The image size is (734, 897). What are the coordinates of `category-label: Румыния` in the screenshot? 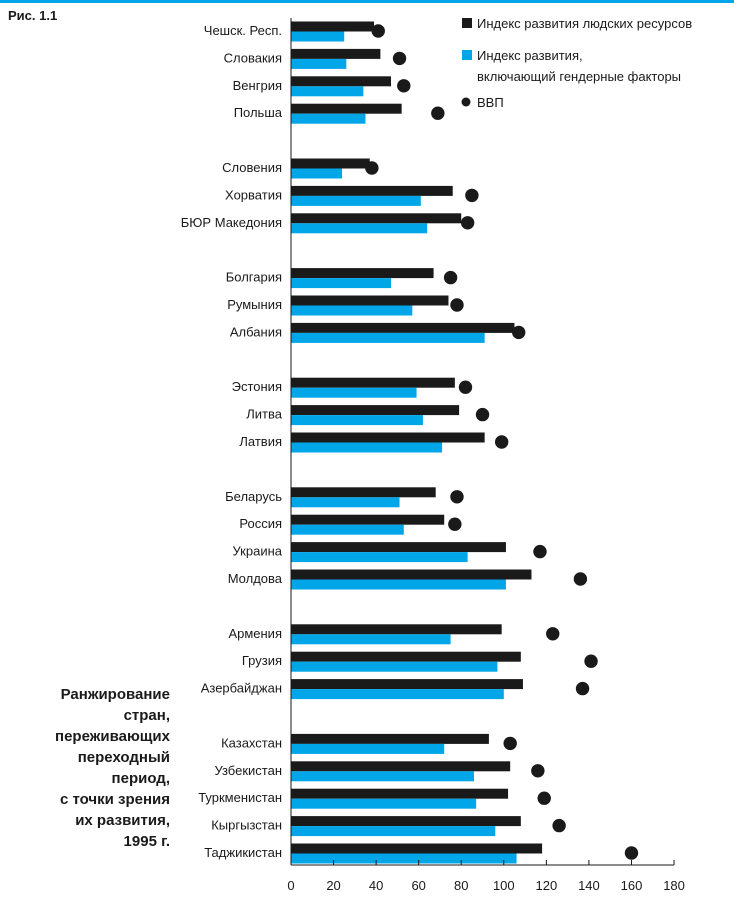 It's located at (254, 304).